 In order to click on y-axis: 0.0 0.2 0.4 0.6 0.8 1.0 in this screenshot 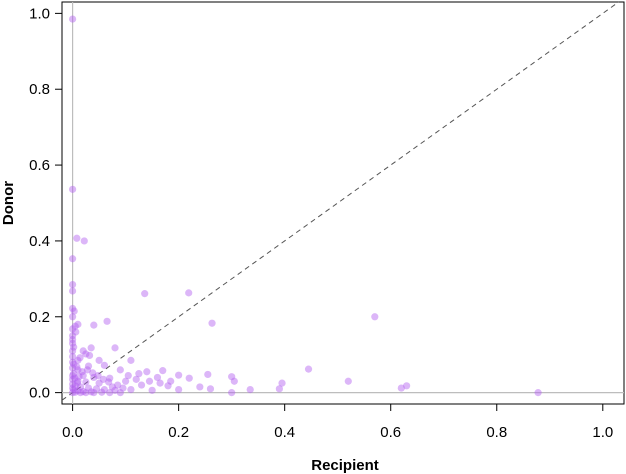, I will do `click(45, 203)`.